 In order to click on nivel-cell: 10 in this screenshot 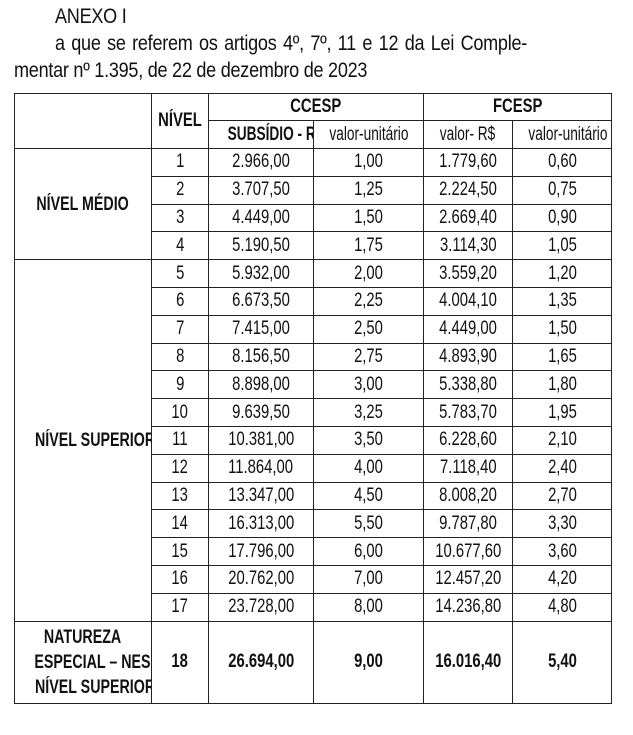, I will do `click(180, 412)`.